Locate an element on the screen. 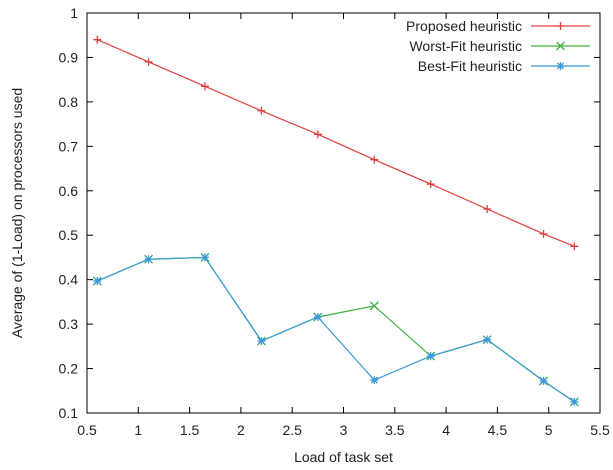  y-axis-label: Average of (1-Load) on processors used is located at coordinates (17, 213).